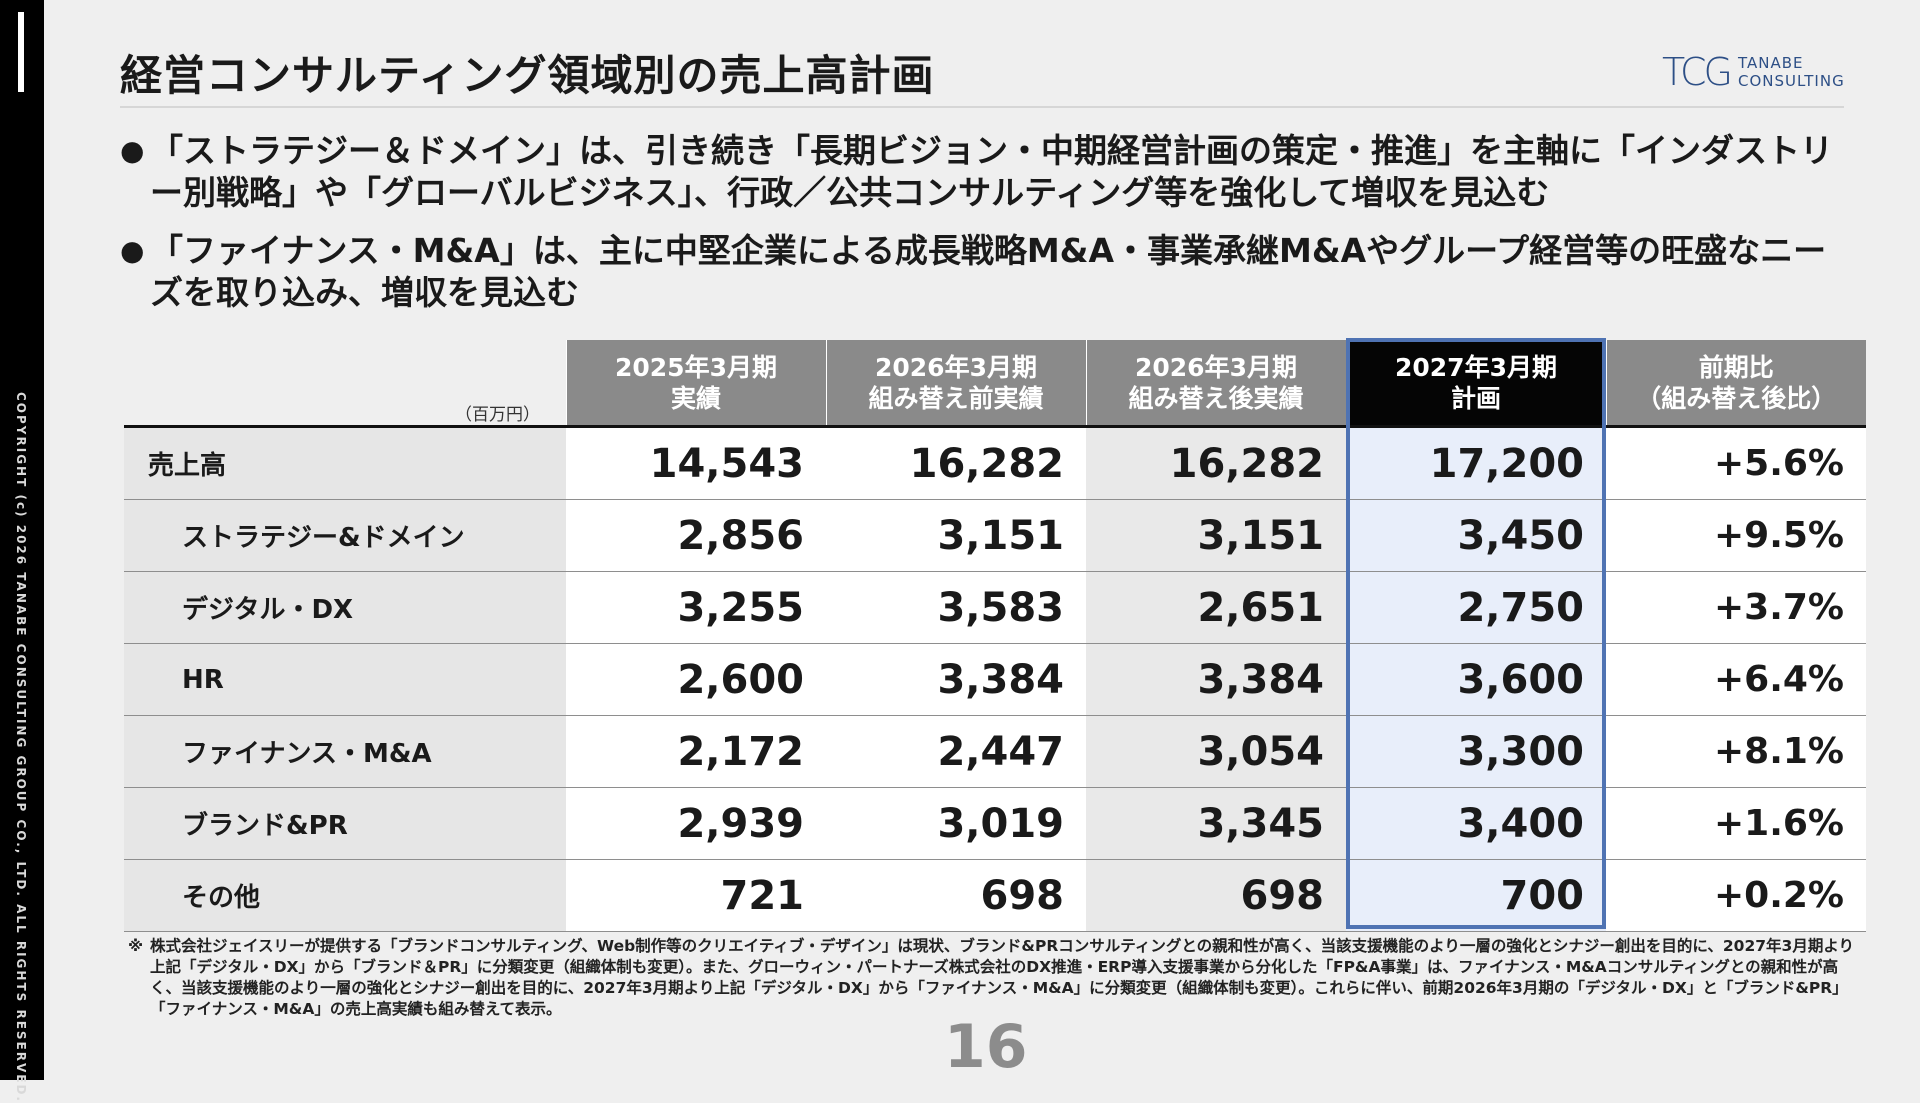  I want to click on cell-fy2027-plan: 3,450, so click(1476, 535).